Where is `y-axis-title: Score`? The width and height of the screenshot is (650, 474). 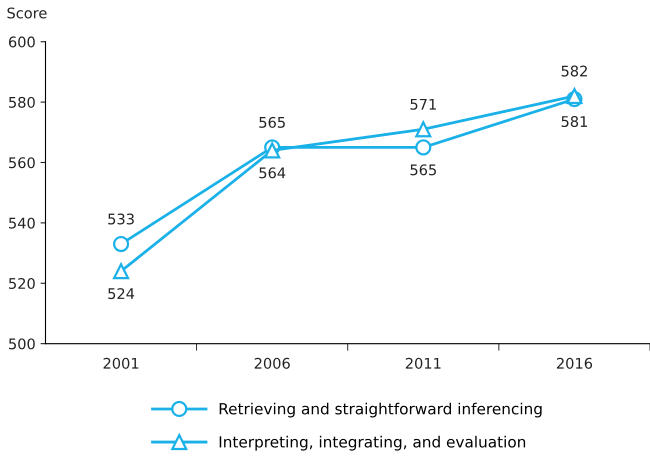
y-axis-title: Score is located at coordinates (27, 13).